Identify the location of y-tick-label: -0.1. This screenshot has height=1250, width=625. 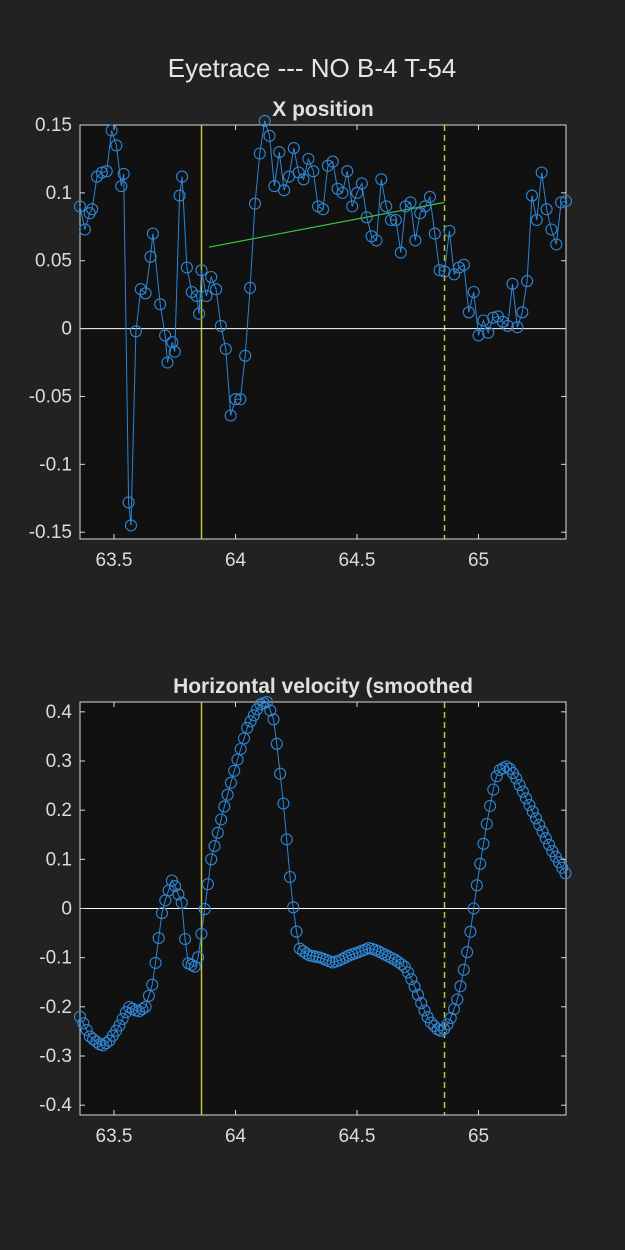
(55, 464).